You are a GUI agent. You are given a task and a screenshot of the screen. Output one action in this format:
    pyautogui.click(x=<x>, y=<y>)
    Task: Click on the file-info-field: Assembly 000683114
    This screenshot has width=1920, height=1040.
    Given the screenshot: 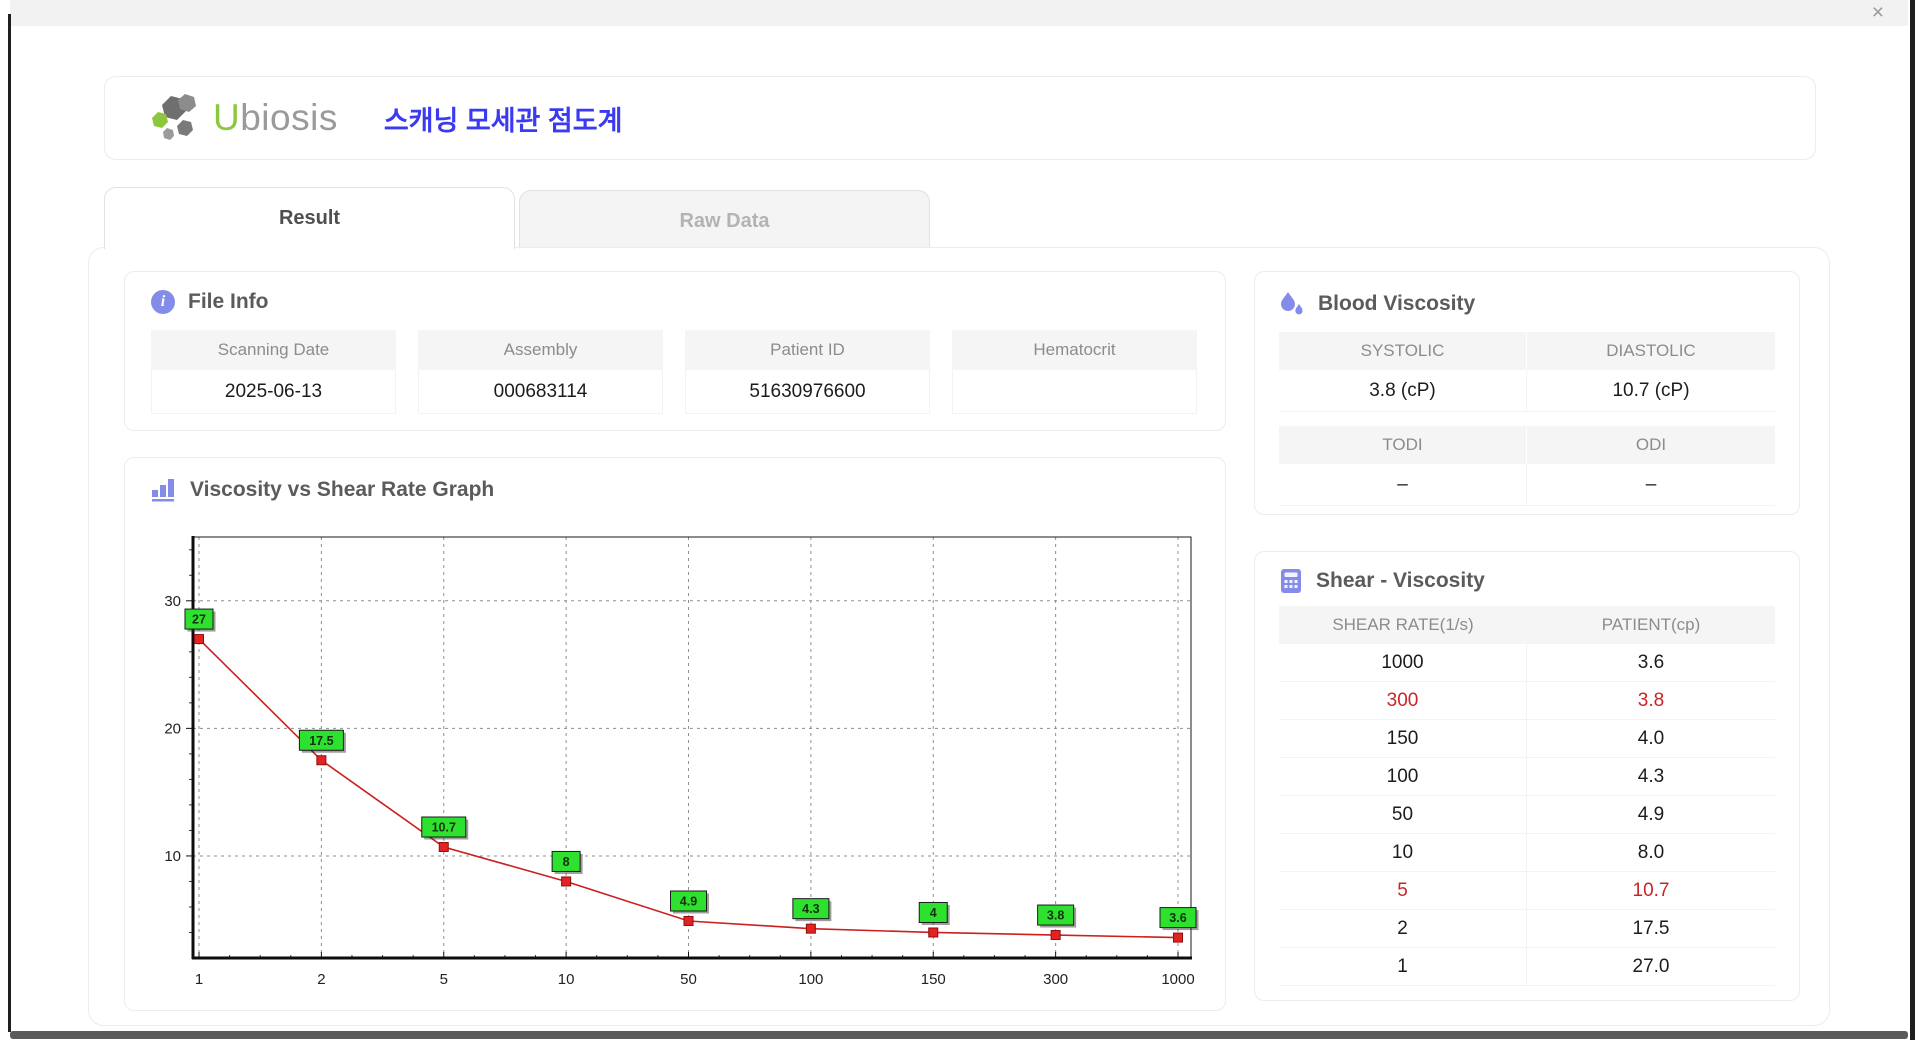 What is the action you would take?
    pyautogui.click(x=540, y=372)
    